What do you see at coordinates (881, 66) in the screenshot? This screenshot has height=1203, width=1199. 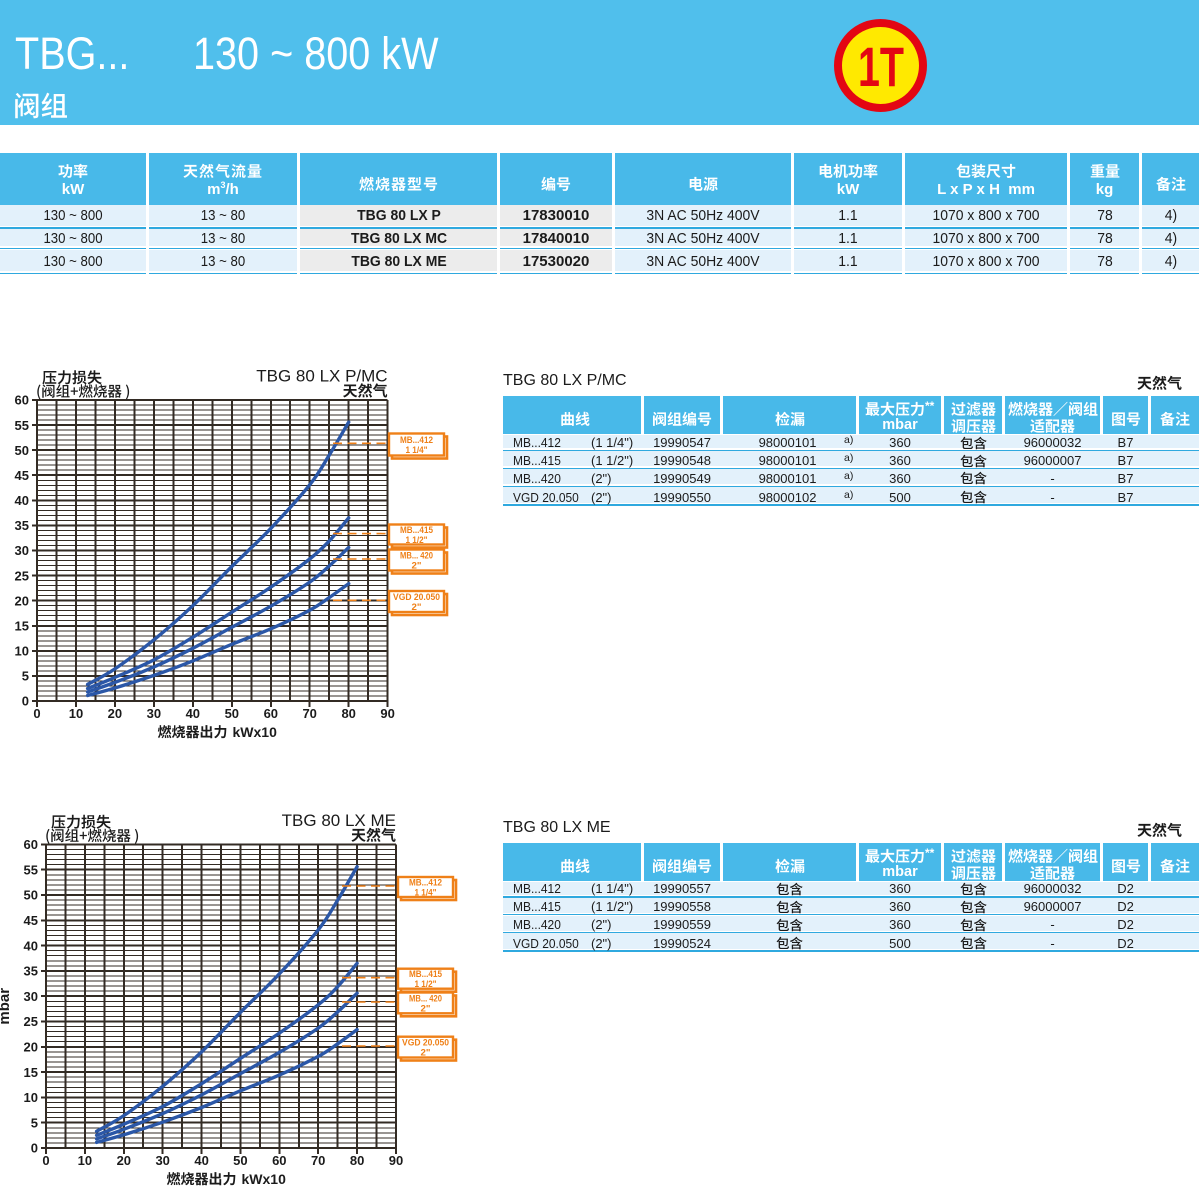 I see `svg-text: 1T` at bounding box center [881, 66].